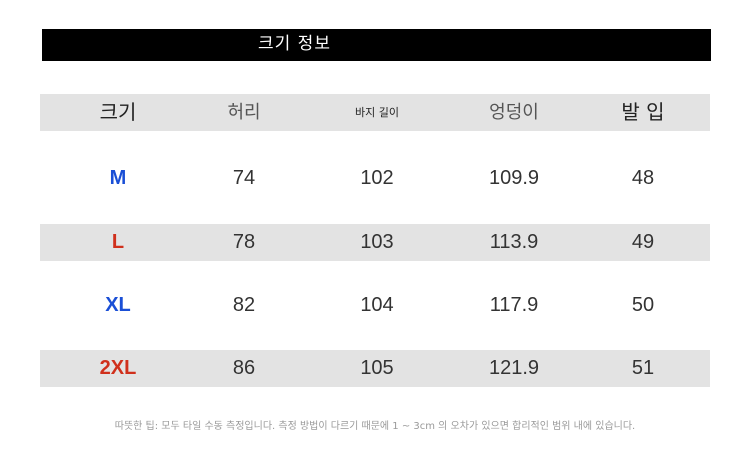 The width and height of the screenshot is (750, 471). I want to click on length-value: 103, so click(377, 242).